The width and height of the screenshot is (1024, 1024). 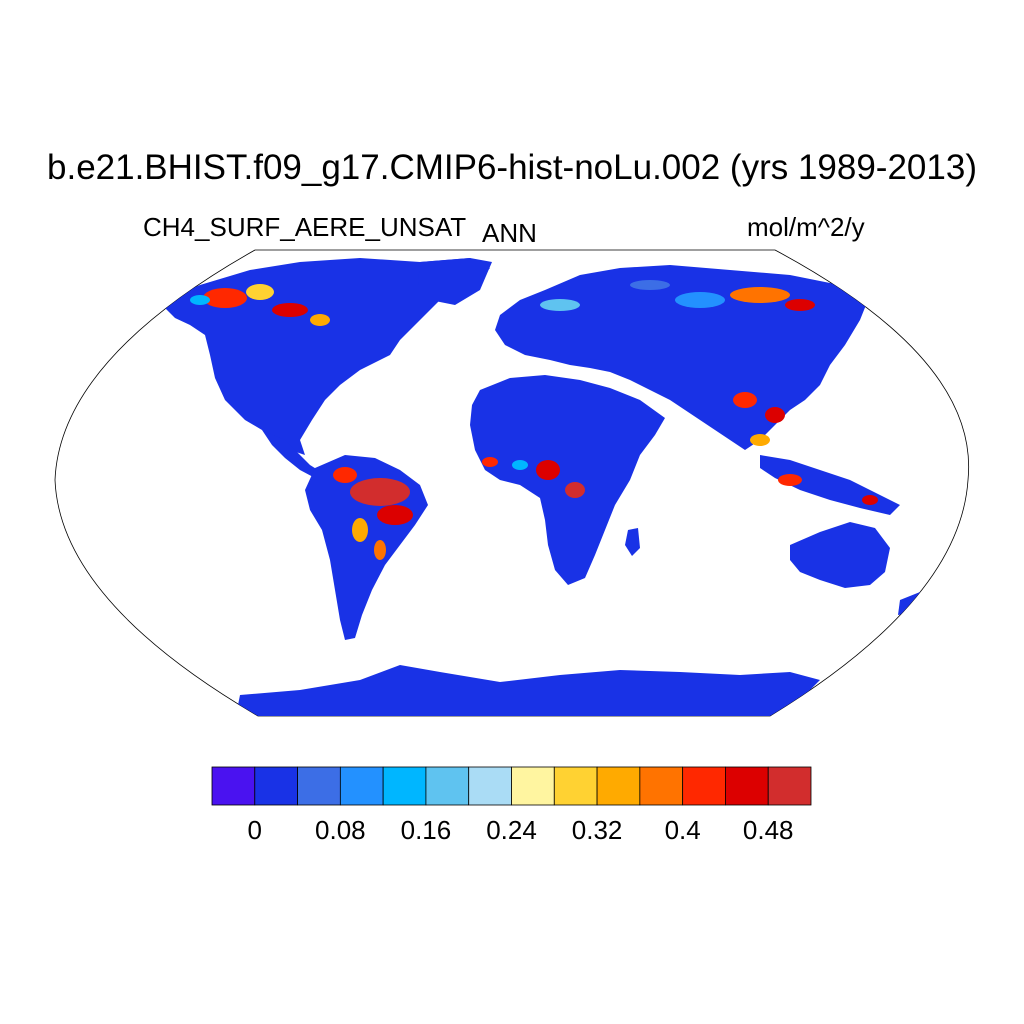 What do you see at coordinates (632, 542) in the screenshot?
I see `madagascar-landmass` at bounding box center [632, 542].